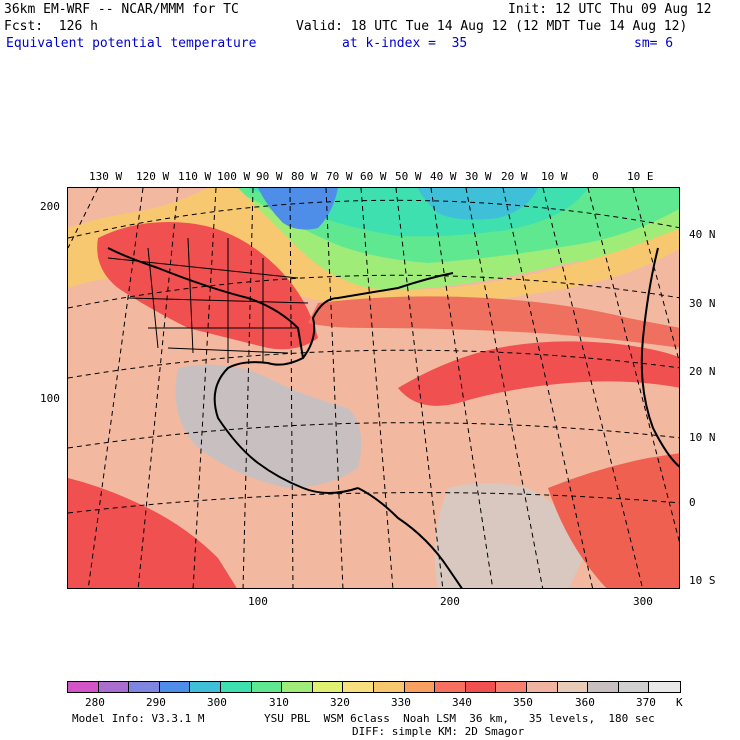 This screenshot has height=740, width=740. Describe the element at coordinates (339, 176) in the screenshot. I see `lon-label: 70 W` at that location.